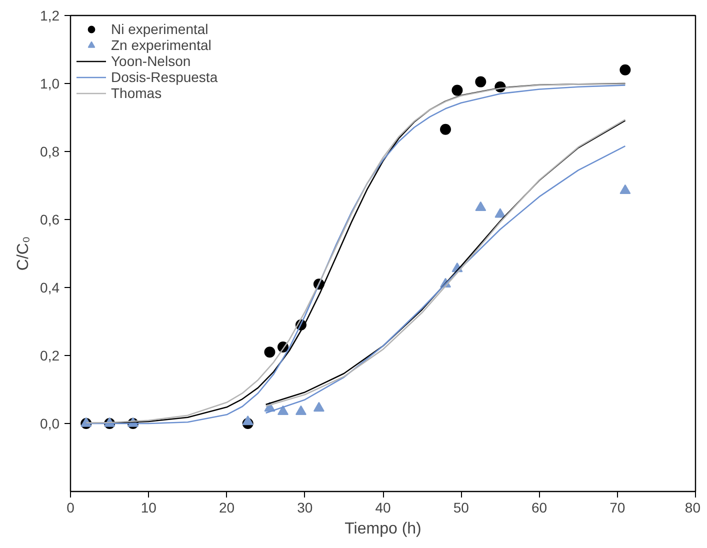 This screenshot has height=548, width=707. I want to click on x-tick-label: 10, so click(148, 508).